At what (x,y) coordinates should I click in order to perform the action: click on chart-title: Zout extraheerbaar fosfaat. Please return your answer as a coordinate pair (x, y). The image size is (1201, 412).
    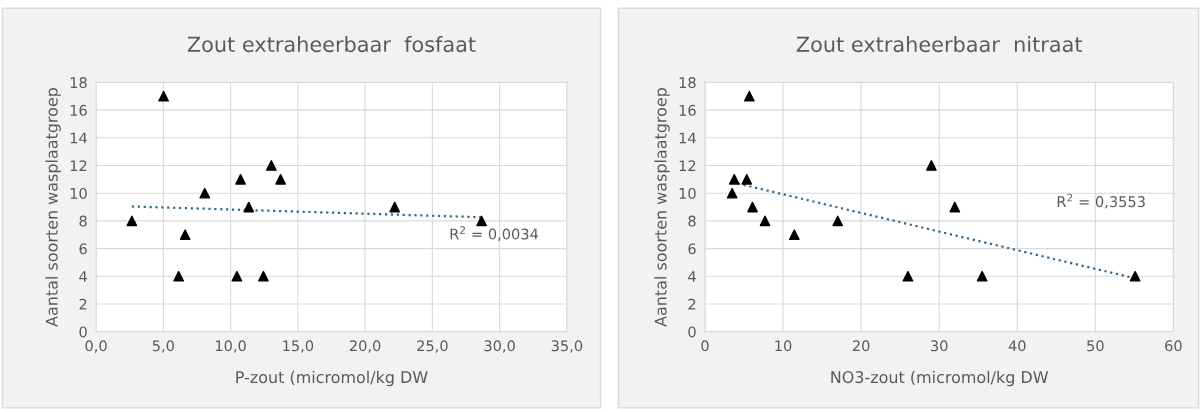
    Looking at the image, I should click on (331, 44).